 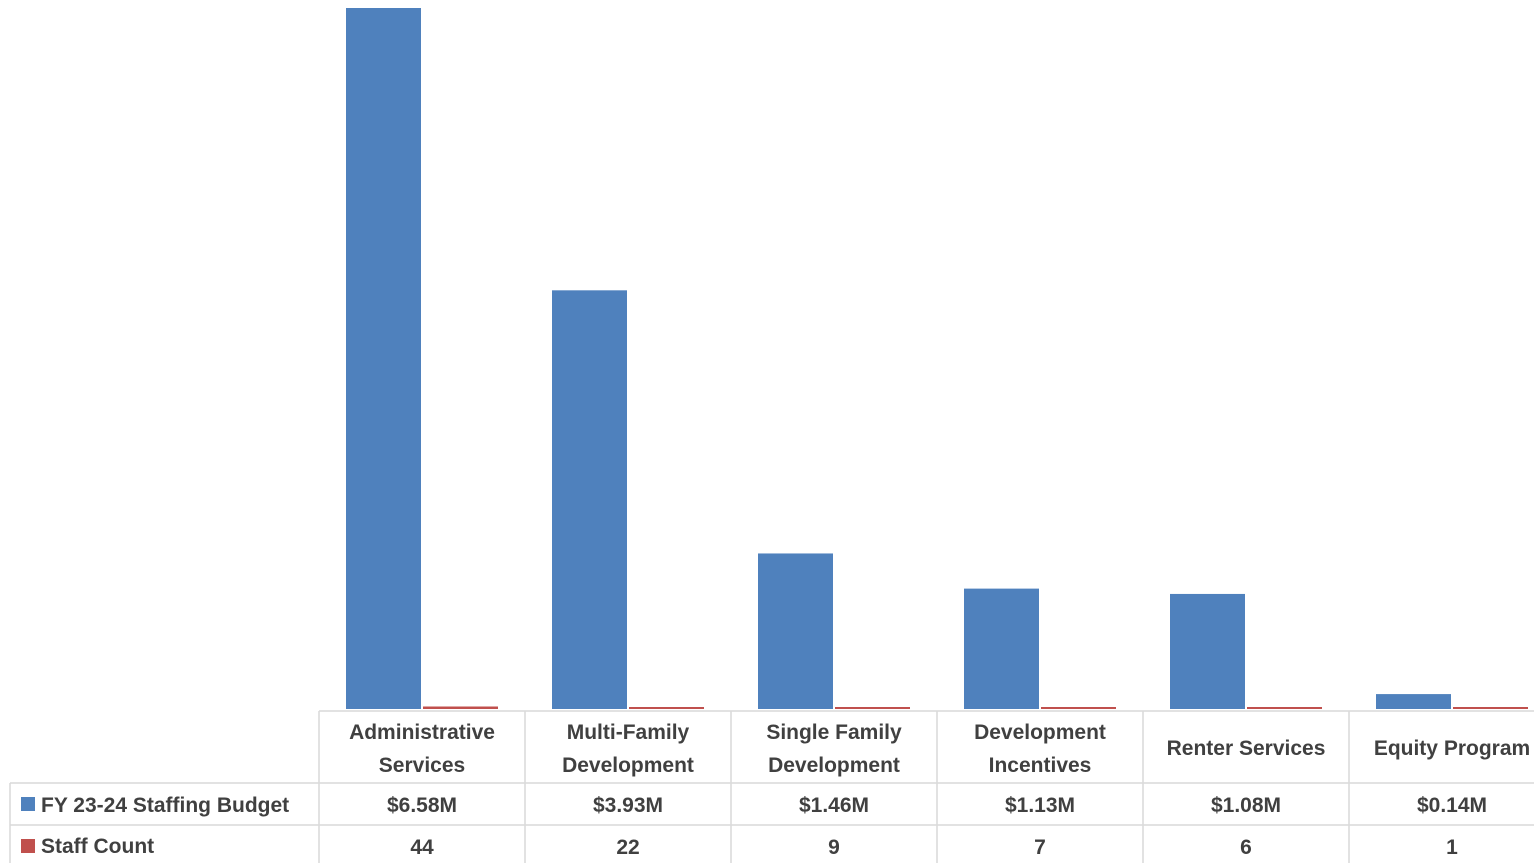 What do you see at coordinates (1452, 805) in the screenshot?
I see `budget-value-label: $0.14M` at bounding box center [1452, 805].